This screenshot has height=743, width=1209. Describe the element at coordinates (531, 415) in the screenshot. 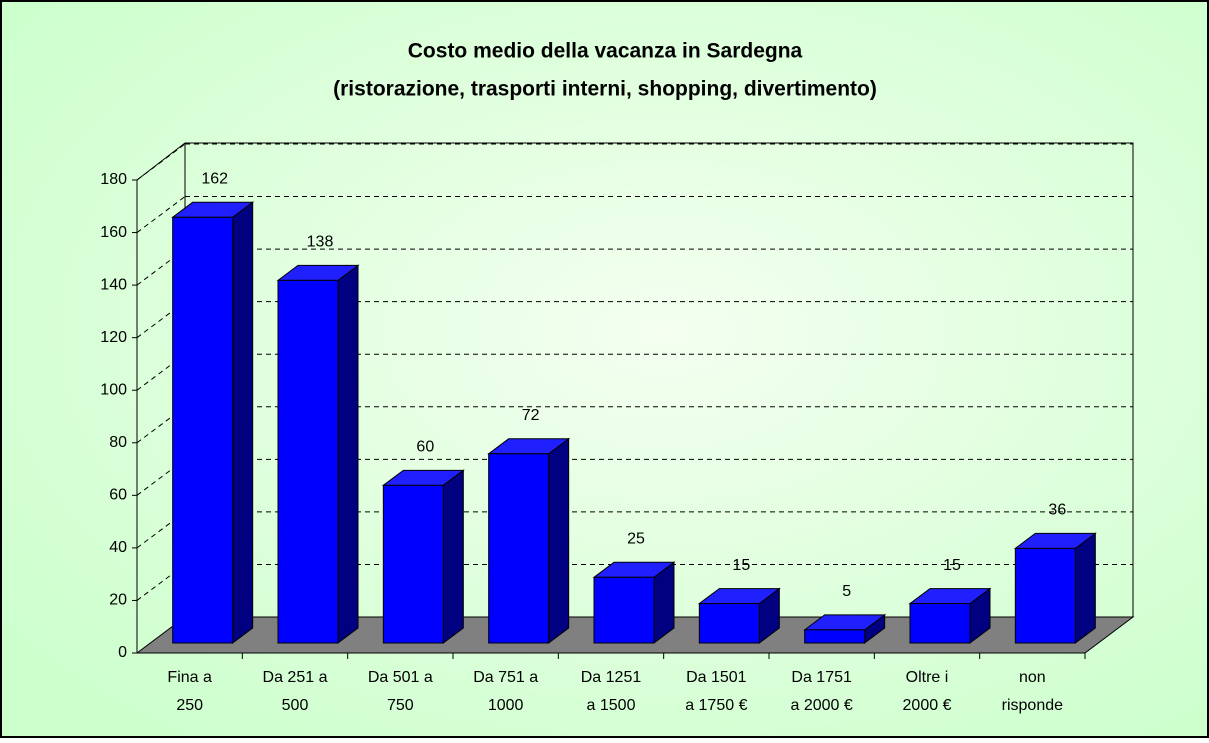

I see `value-label: 72` at that location.